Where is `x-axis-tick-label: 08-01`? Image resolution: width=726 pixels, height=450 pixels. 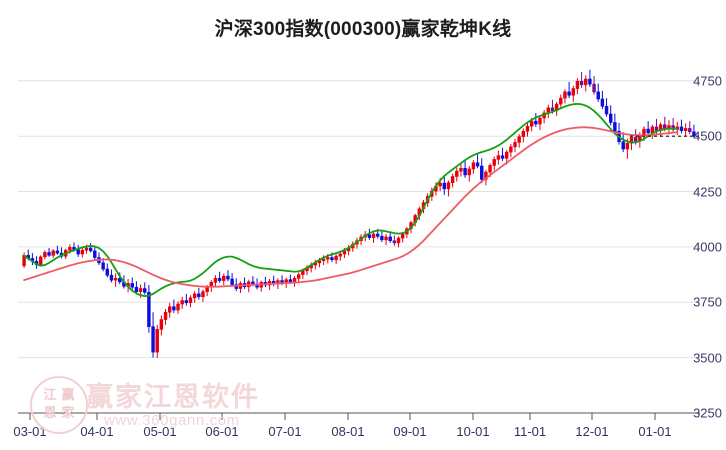
x-axis-tick-label: 08-01 is located at coordinates (348, 431).